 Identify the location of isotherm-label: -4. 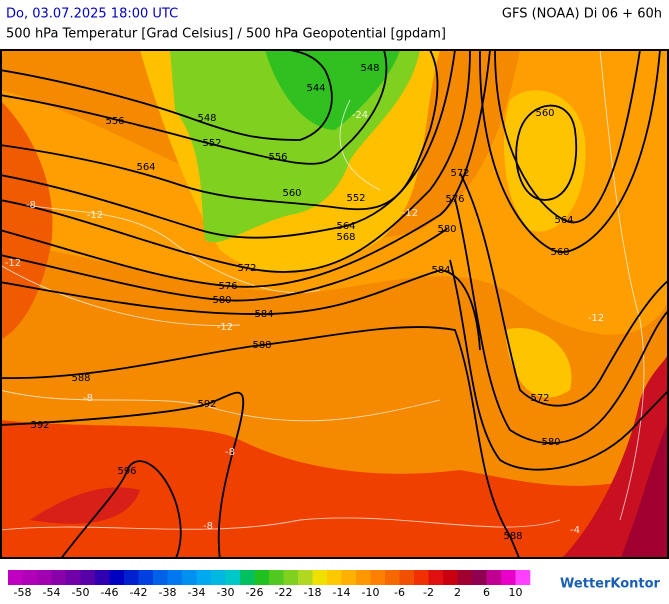
(575, 530).